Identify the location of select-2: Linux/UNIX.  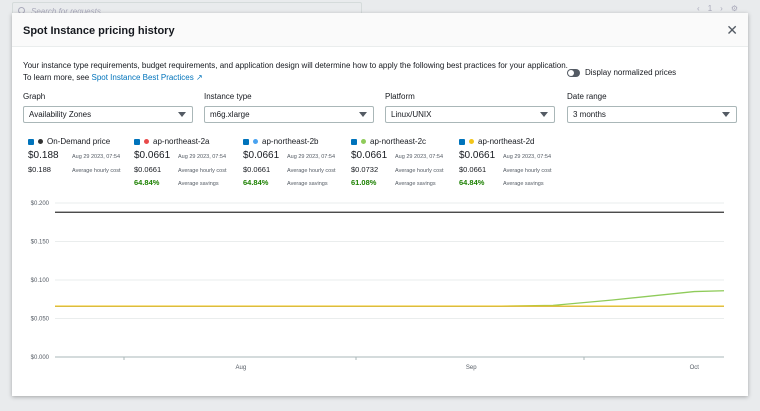
(470, 114).